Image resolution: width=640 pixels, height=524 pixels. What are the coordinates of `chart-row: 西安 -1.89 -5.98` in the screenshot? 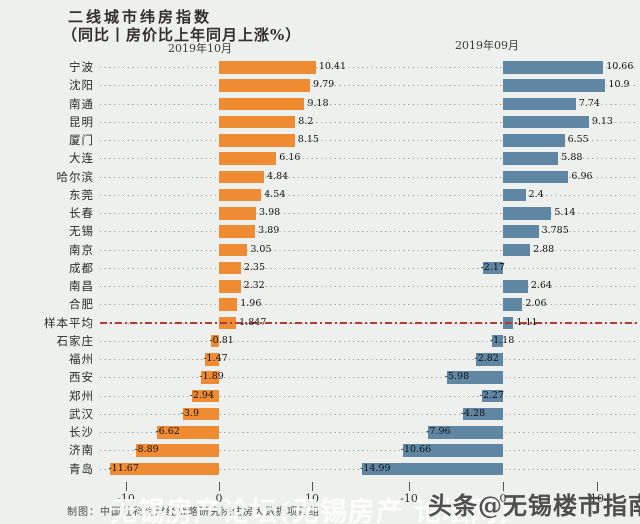 It's located at (320, 377).